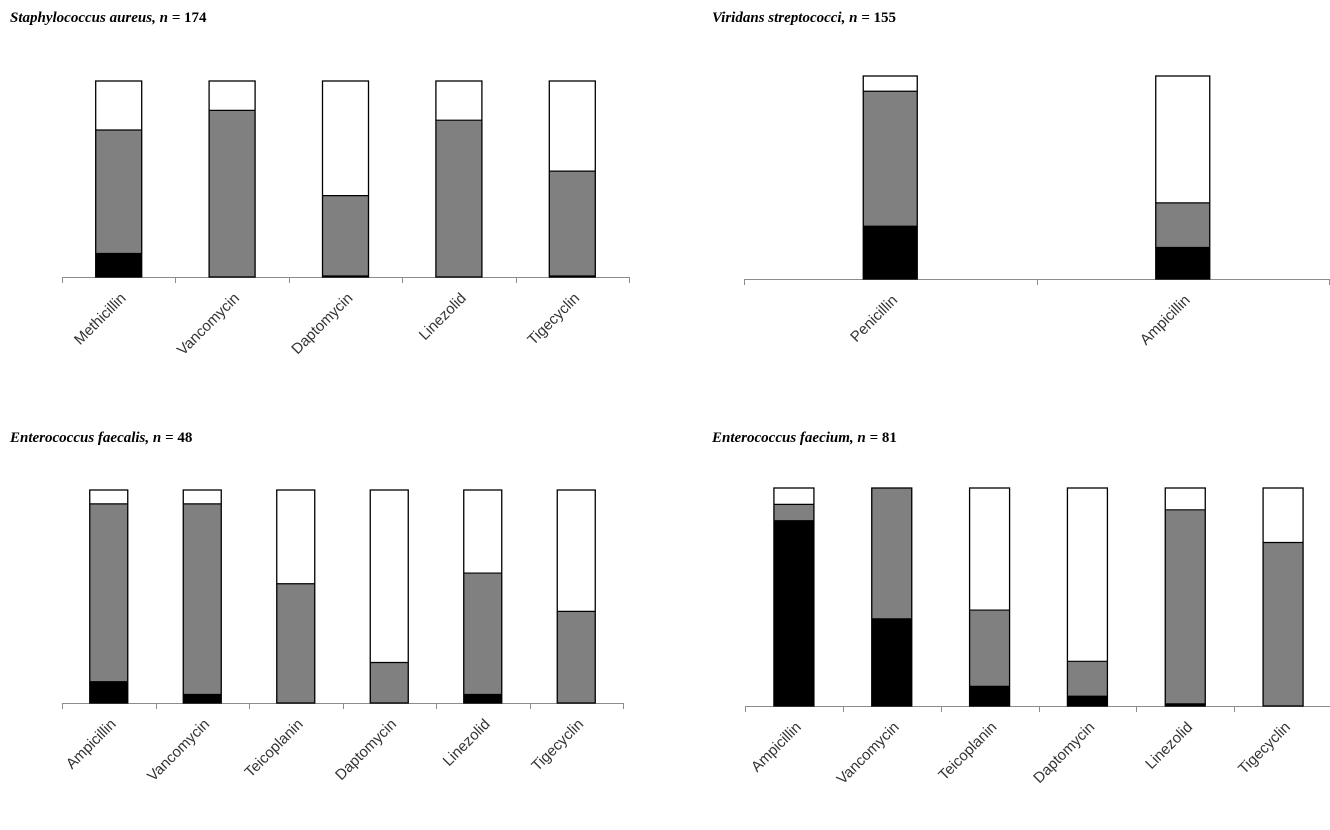 The image size is (1330, 830). I want to click on bar-penicillin, so click(890, 177).